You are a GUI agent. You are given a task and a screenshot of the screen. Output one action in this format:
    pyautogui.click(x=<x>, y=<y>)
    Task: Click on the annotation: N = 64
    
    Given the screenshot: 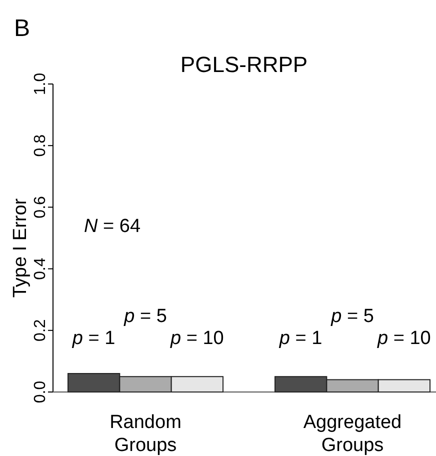 What is the action you would take?
    pyautogui.click(x=112, y=226)
    